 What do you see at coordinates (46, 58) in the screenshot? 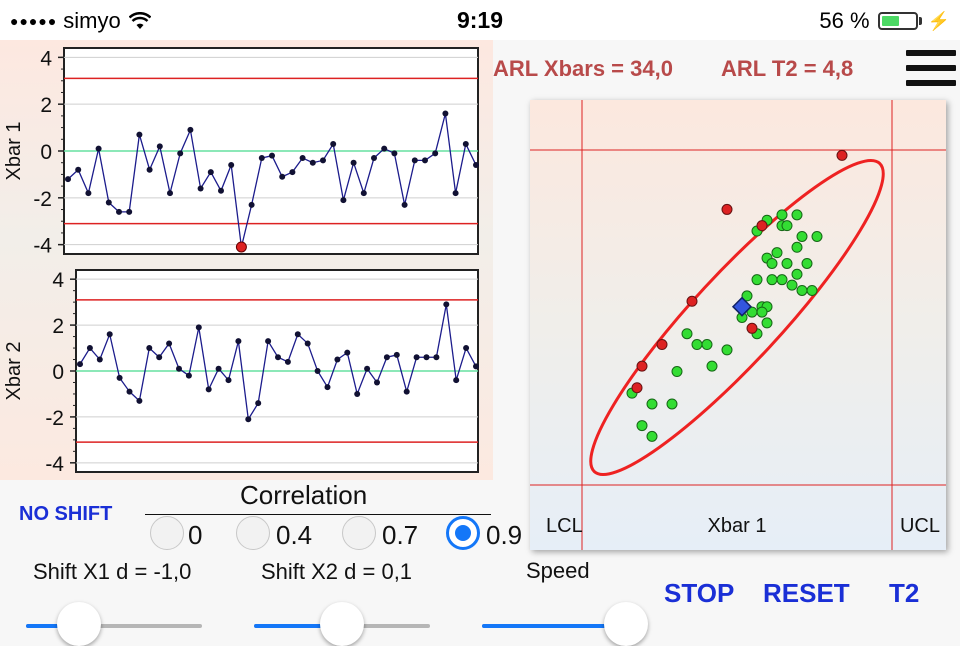
I see `y-tick-label: 4` at bounding box center [46, 58].